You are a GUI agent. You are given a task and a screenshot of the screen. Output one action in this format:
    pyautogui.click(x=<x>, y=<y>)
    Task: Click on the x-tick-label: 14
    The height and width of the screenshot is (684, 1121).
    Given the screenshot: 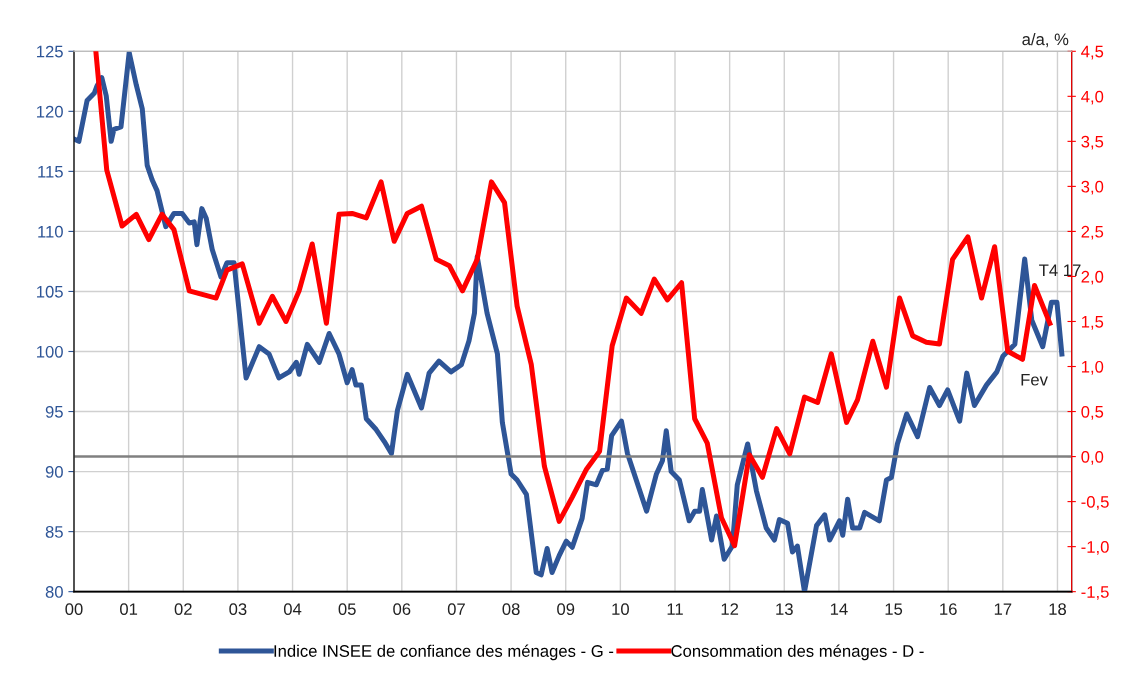 What is the action you would take?
    pyautogui.click(x=839, y=609)
    